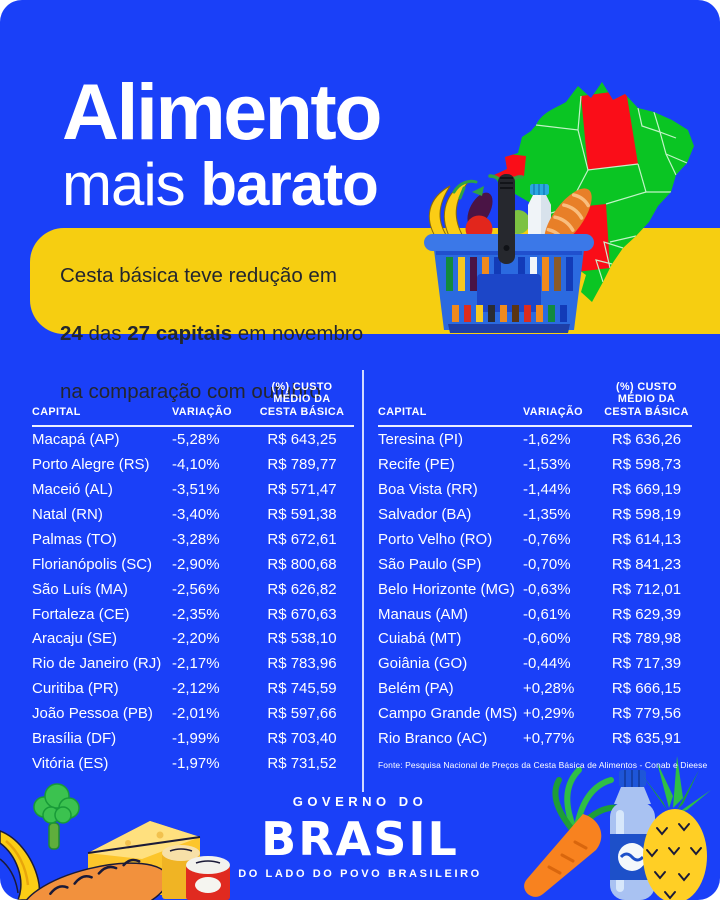  Describe the element at coordinates (646, 589) in the screenshot. I see `cost-cell: R$ 712,01` at that location.